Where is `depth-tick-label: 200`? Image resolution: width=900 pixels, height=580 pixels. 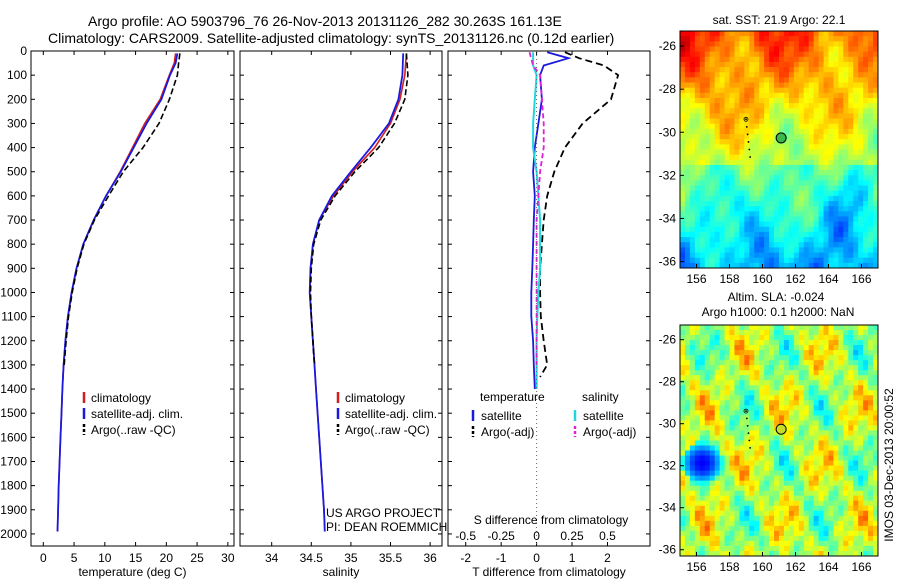 depth-tick-label: 200 is located at coordinates (17, 99).